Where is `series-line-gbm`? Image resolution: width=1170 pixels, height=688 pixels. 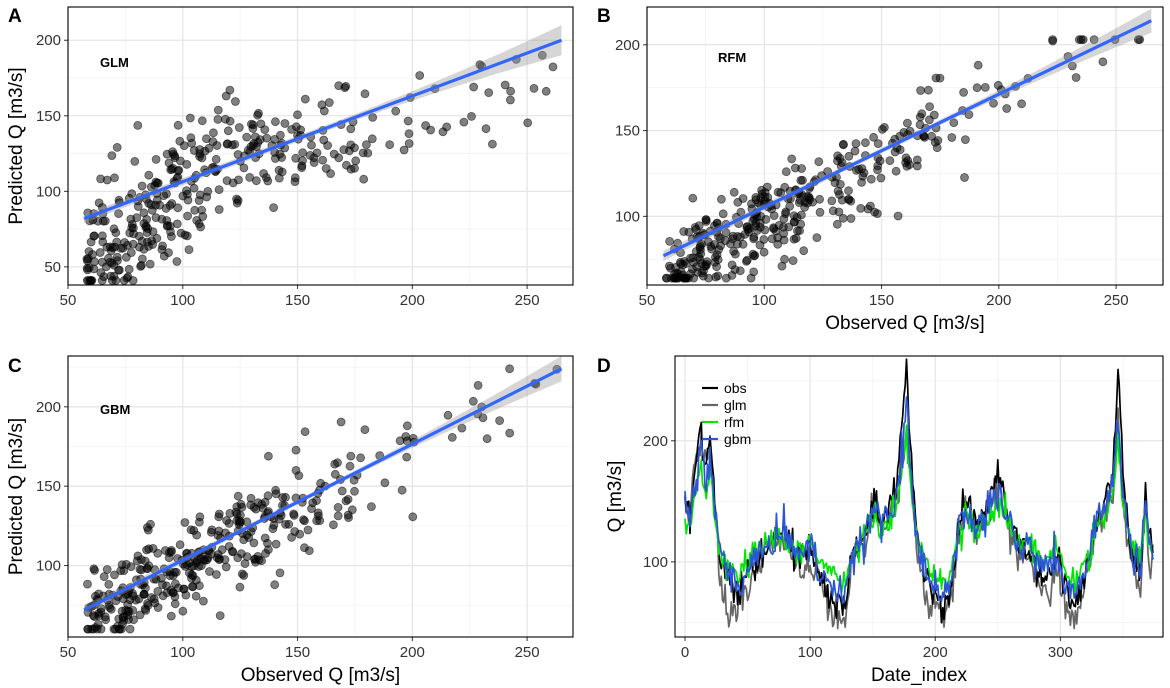
series-line-gbm is located at coordinates (919, 500).